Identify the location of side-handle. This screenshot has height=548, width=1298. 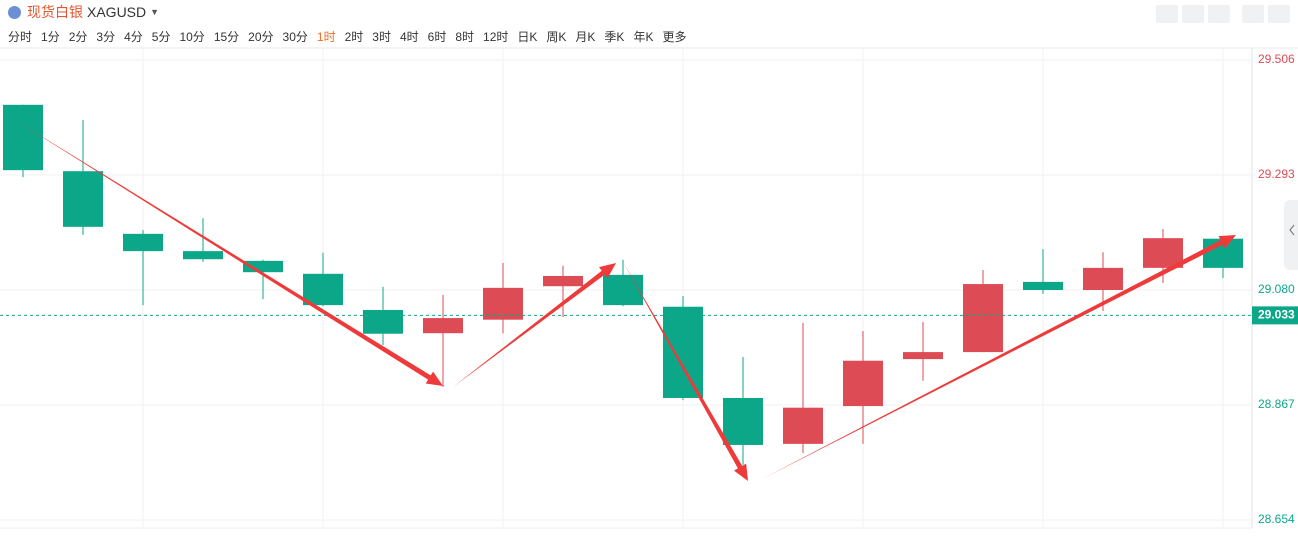
(1291, 235).